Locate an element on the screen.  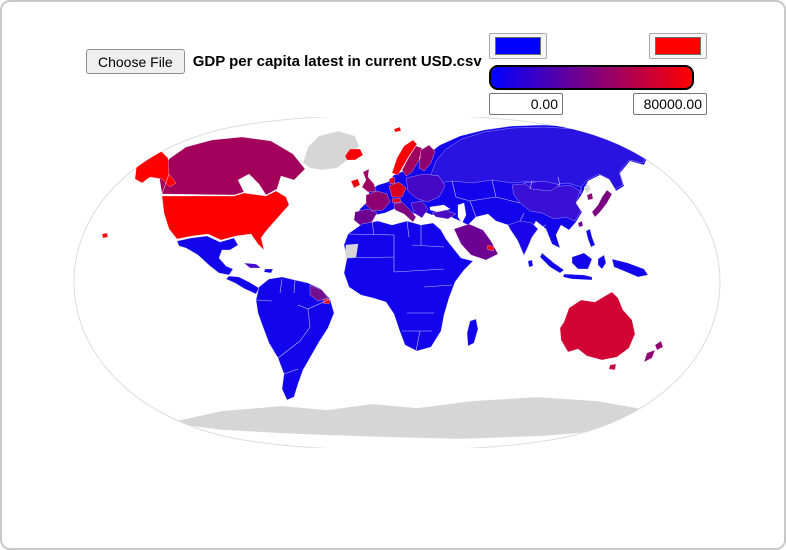
region-madagascar is located at coordinates (472, 332).